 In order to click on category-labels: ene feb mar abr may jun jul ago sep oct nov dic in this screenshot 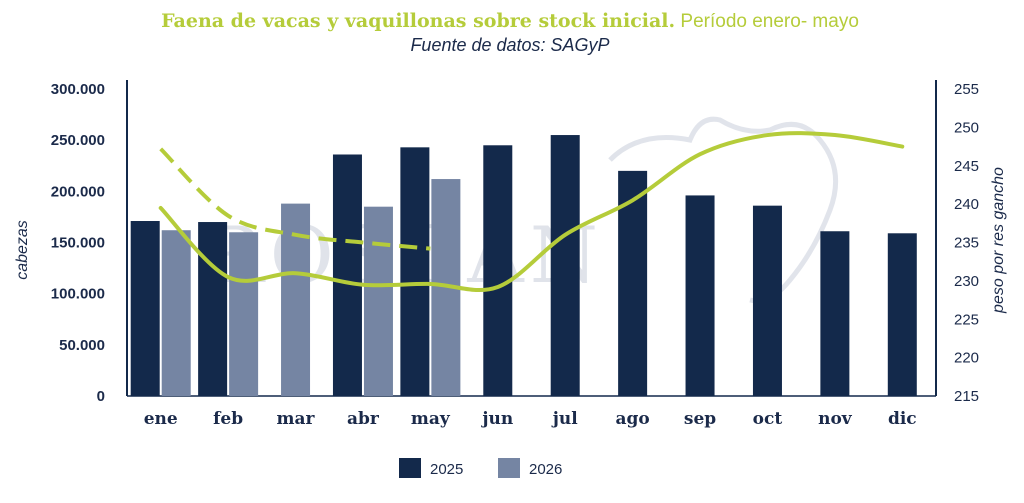, I will do `click(530, 419)`.